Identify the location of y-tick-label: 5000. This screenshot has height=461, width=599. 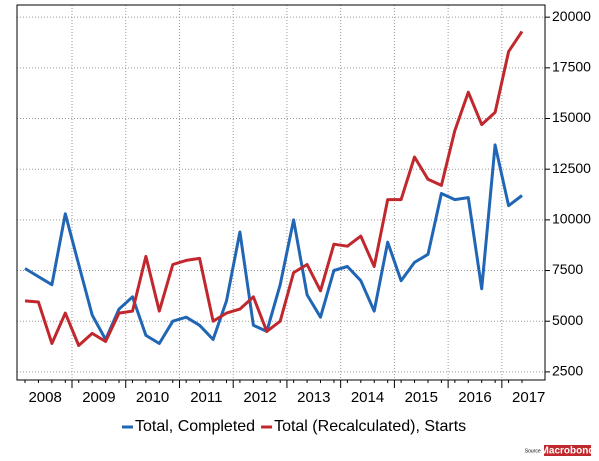
(567, 320).